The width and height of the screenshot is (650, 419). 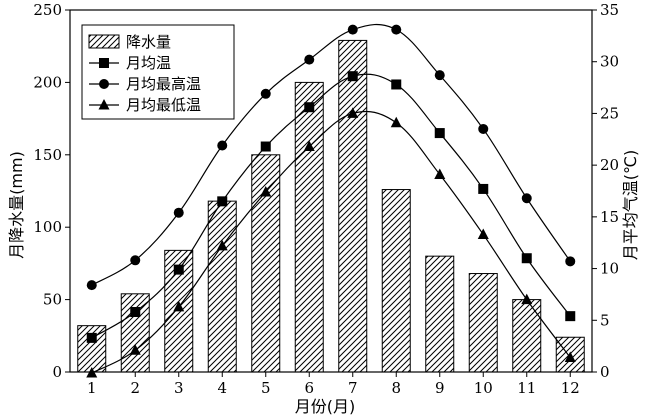 What do you see at coordinates (609, 62) in the screenshot?
I see `y-right-tick-label-30: 30` at bounding box center [609, 62].